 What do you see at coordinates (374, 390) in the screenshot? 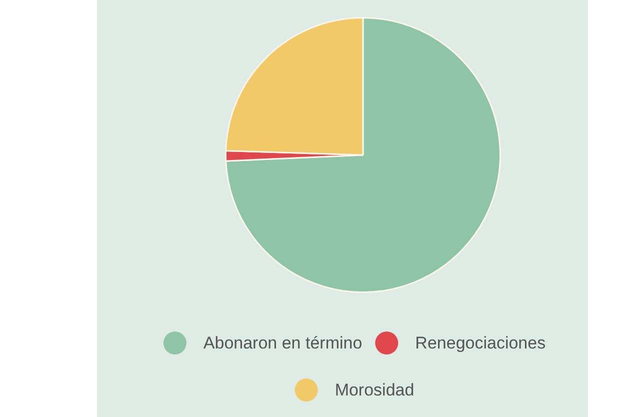
I see `legend-label: Morosidad` at bounding box center [374, 390].